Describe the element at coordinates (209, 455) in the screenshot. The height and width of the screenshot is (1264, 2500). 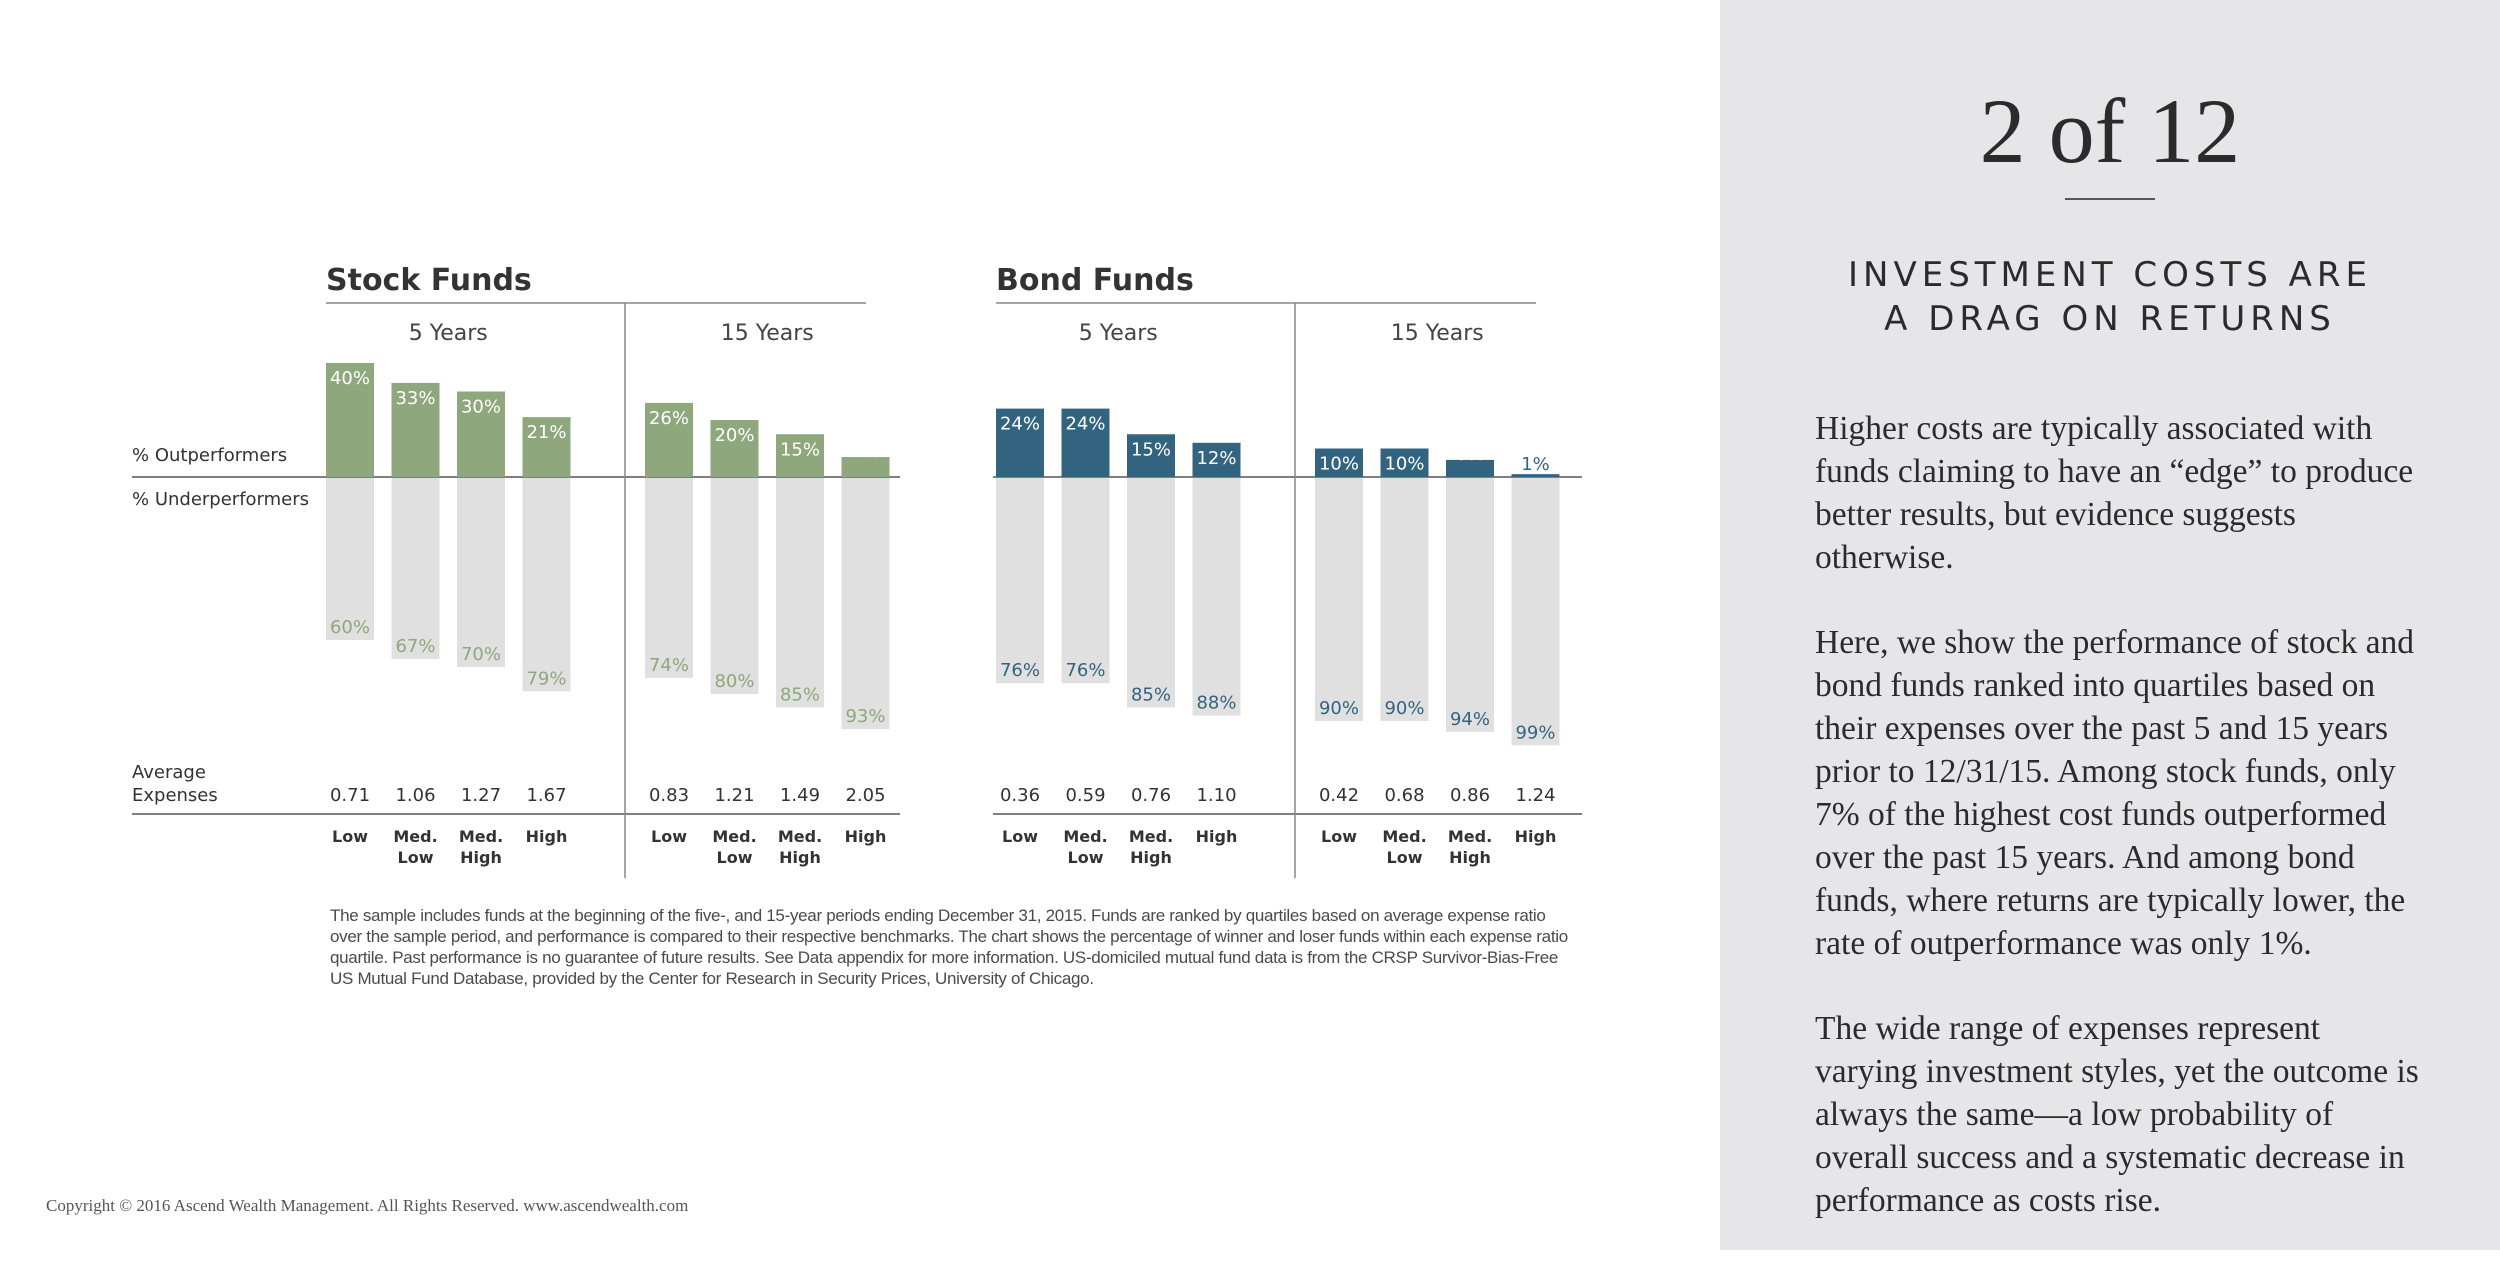
I see `outperformers-label: % Outperformers` at that location.